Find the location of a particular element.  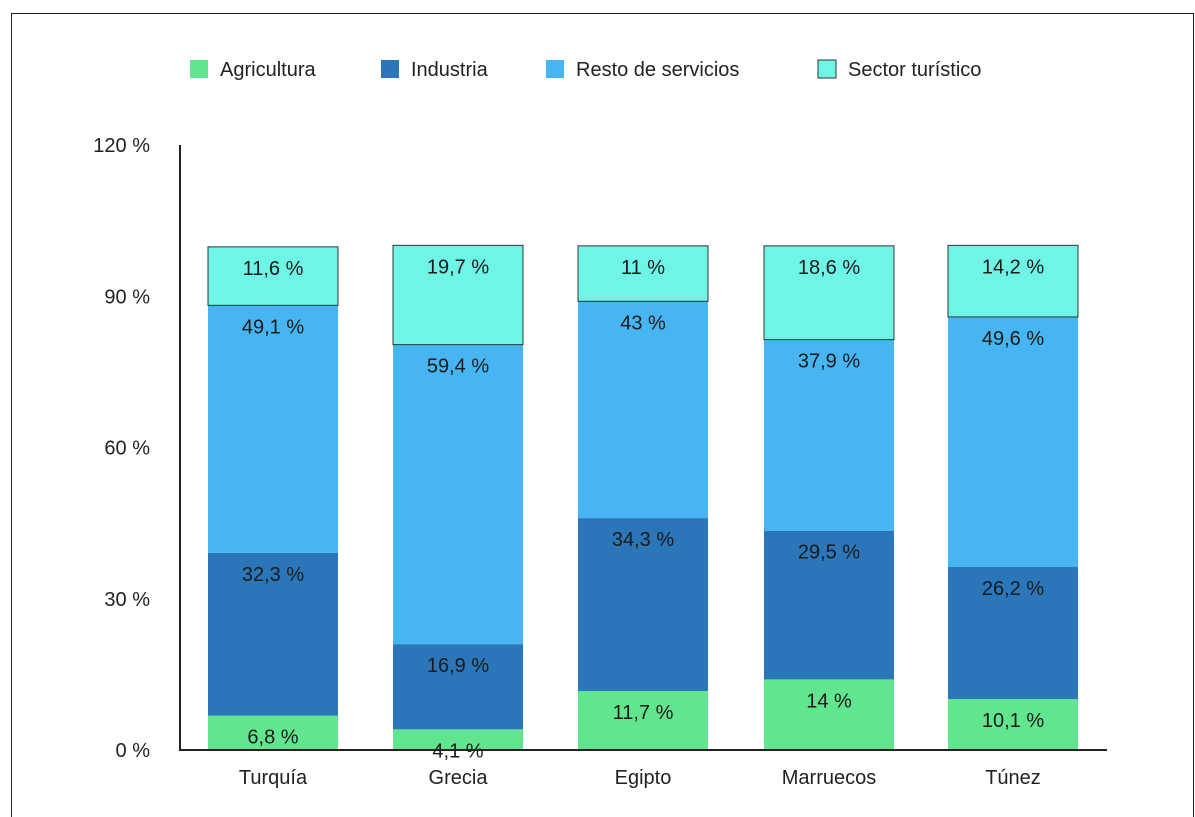

legend-item-agricultura: Agricultura is located at coordinates (253, 70).